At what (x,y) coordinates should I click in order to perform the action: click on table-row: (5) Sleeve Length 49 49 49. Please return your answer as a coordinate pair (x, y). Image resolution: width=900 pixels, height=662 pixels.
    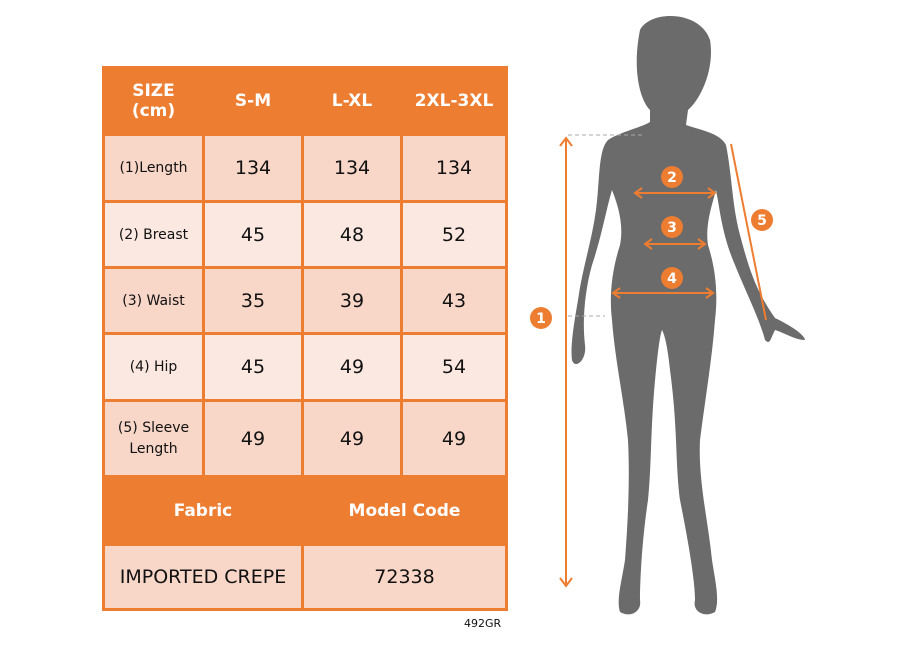
    Looking at the image, I should click on (305, 438).